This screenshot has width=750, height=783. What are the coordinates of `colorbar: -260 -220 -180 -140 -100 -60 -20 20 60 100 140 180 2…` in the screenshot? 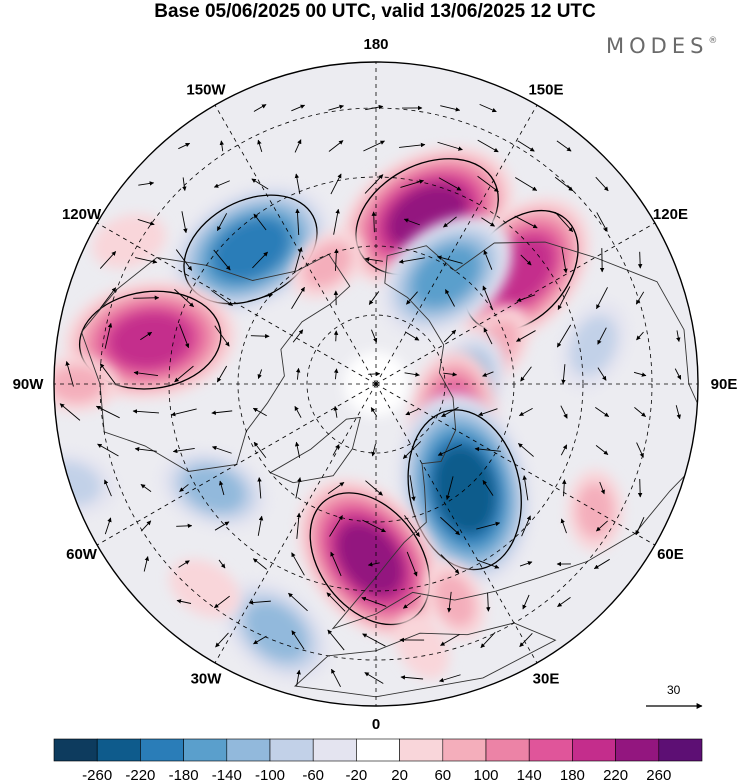 It's located at (378, 760).